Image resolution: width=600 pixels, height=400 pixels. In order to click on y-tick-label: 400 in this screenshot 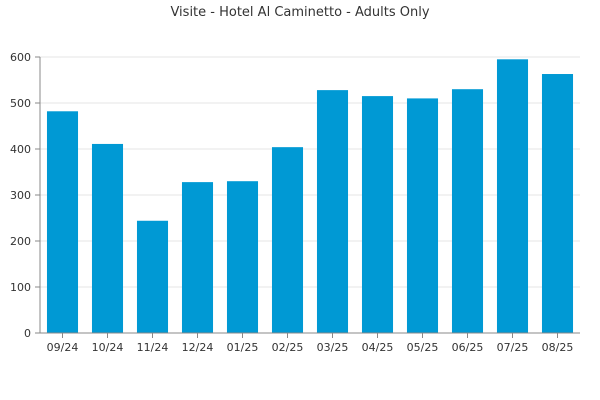, I will do `click(20, 149)`.